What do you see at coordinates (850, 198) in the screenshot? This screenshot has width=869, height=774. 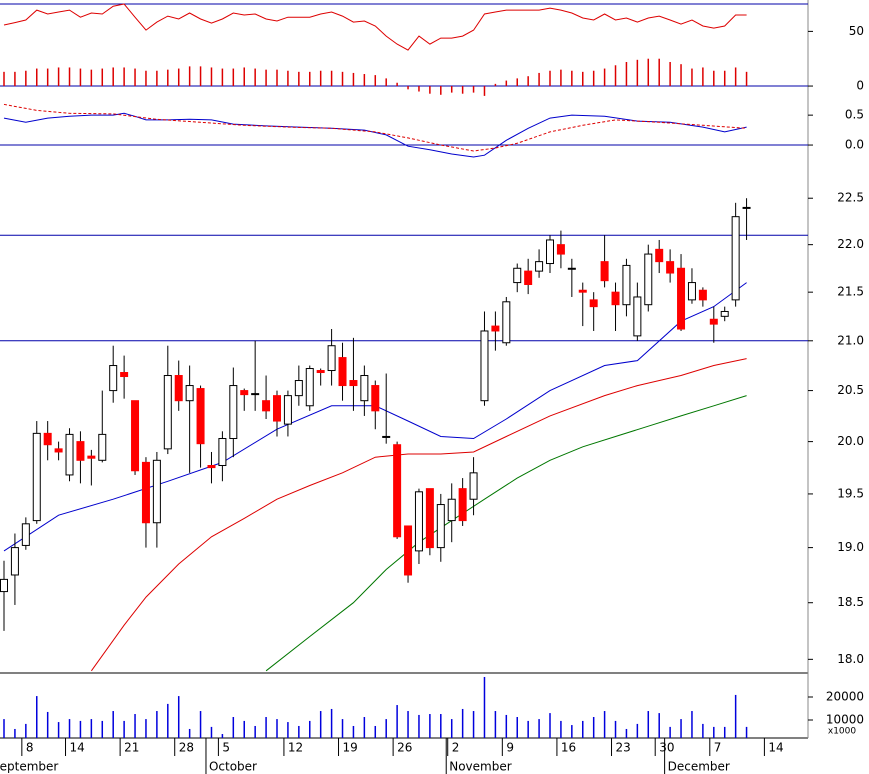 I see `y-tick-label: 22.5` at bounding box center [850, 198].